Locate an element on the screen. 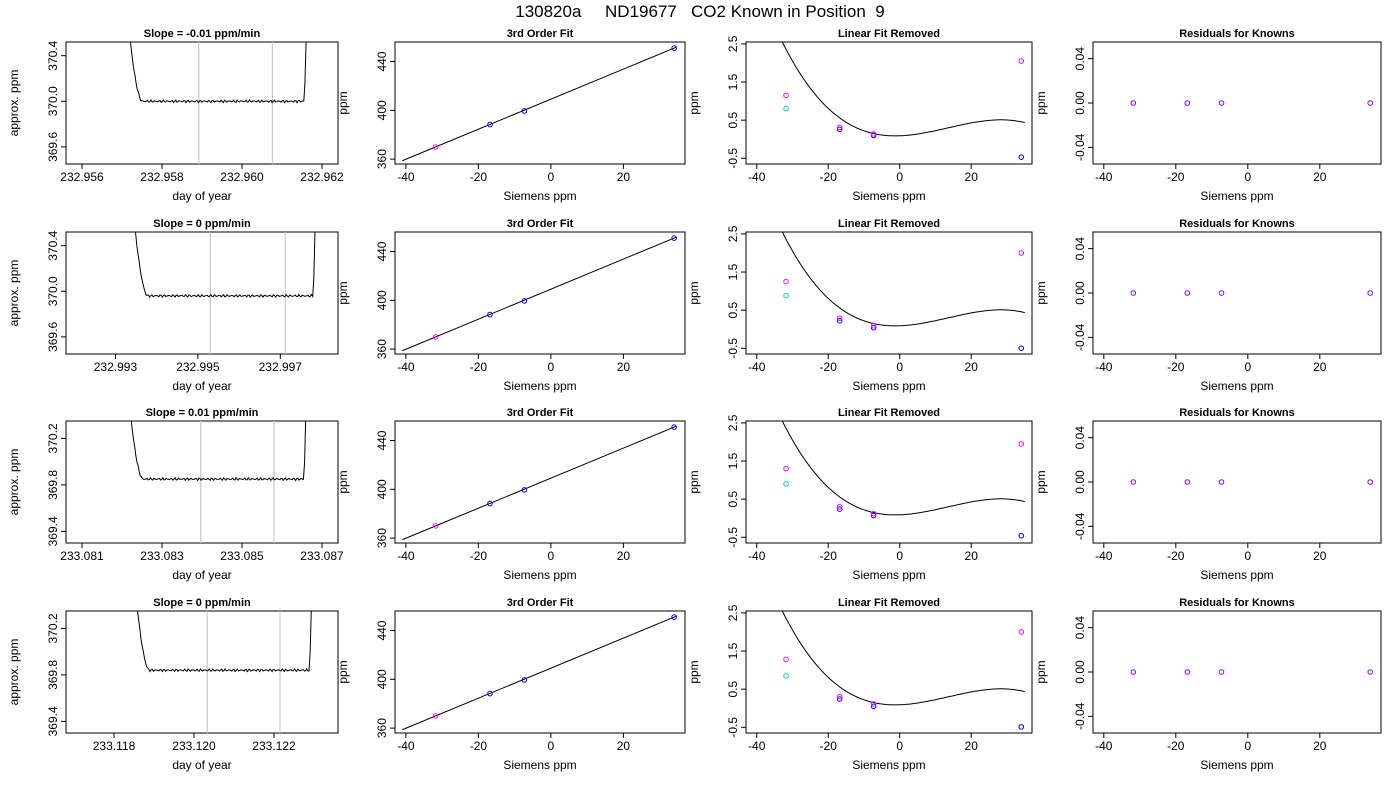 This screenshot has height=800, width=1400. y-tick-label: 369.4 is located at coordinates (53, 721).